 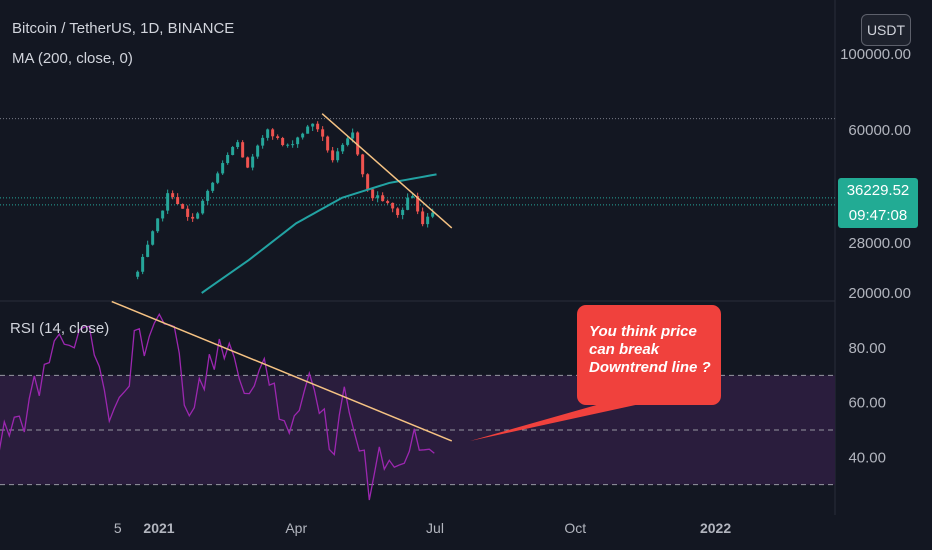 I want to click on rsi-axis-label: 80.00, so click(x=867, y=348).